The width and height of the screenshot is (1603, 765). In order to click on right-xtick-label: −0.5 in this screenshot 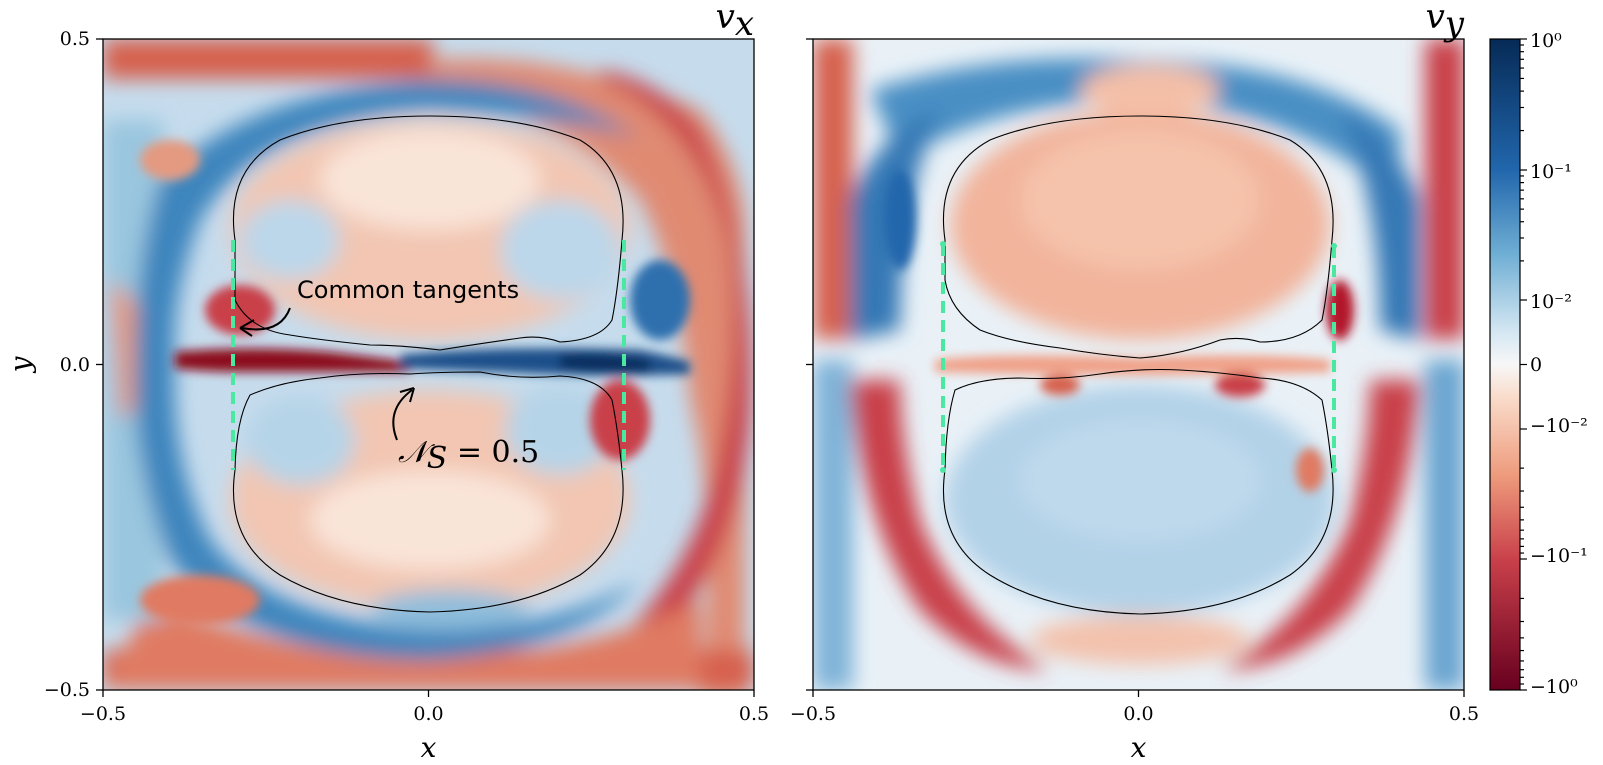, I will do `click(813, 714)`.